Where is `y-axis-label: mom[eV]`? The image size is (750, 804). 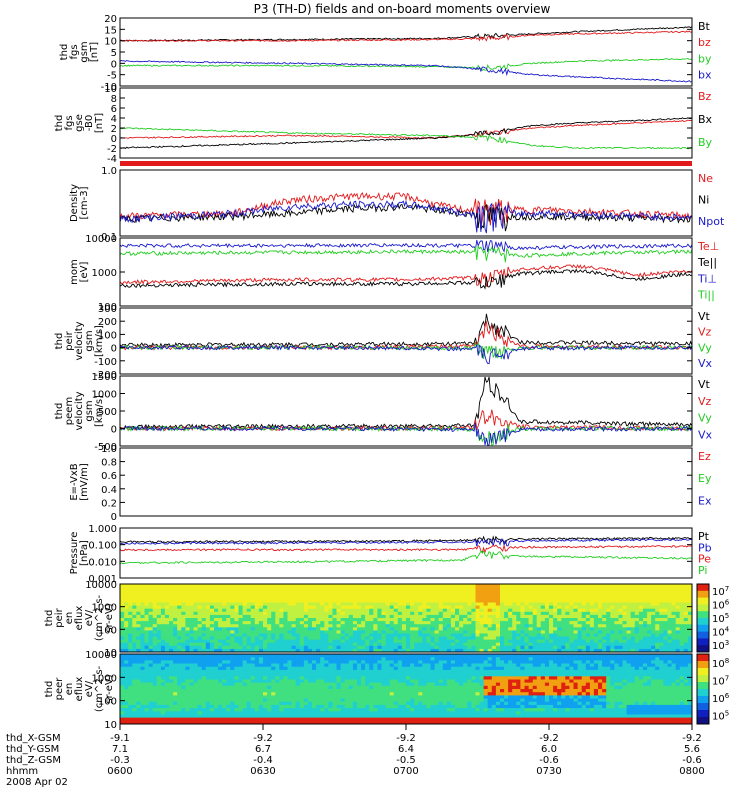 y-axis-label: mom[eV] is located at coordinates (79, 272).